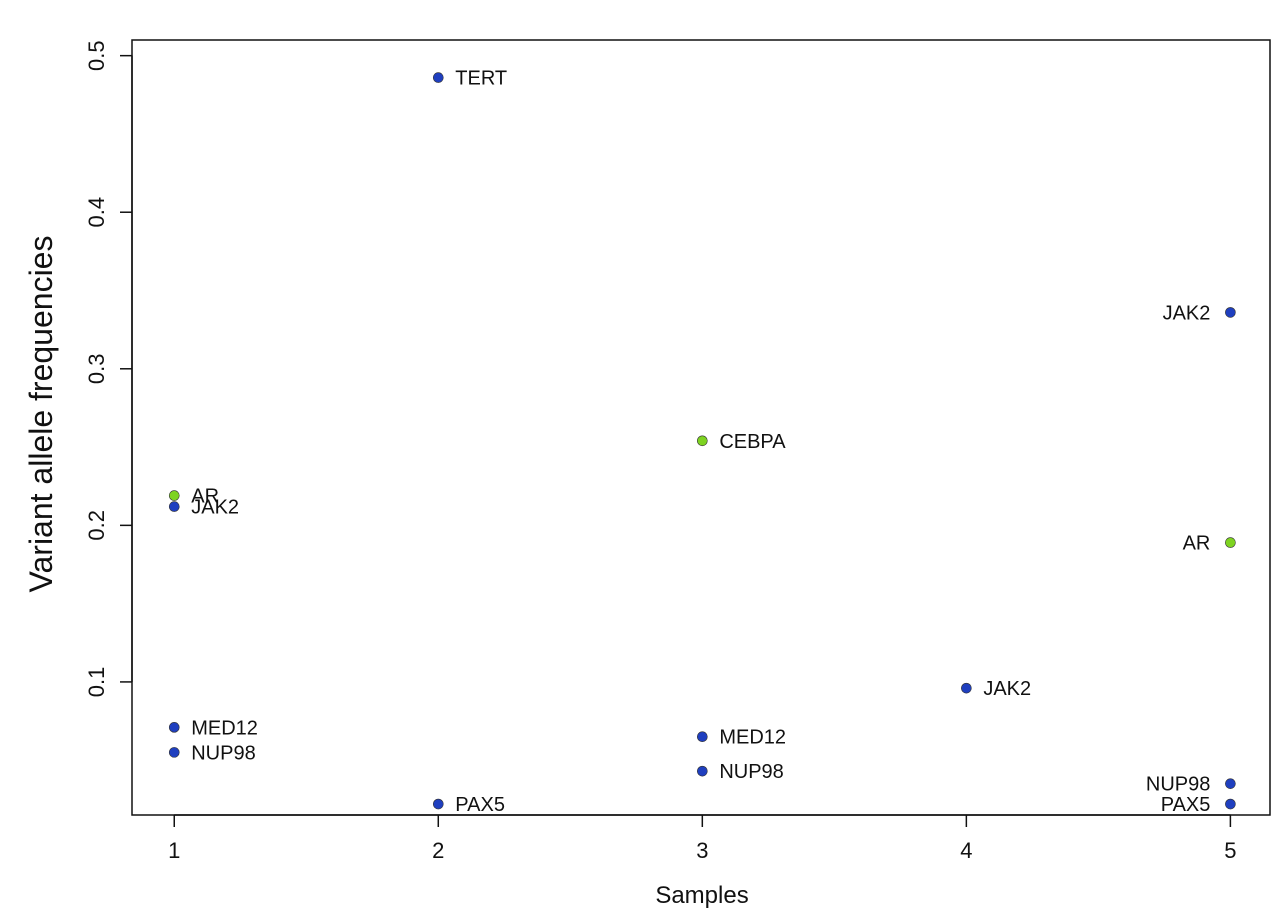  I want to click on y-tick-label: 0.3, so click(96, 368).